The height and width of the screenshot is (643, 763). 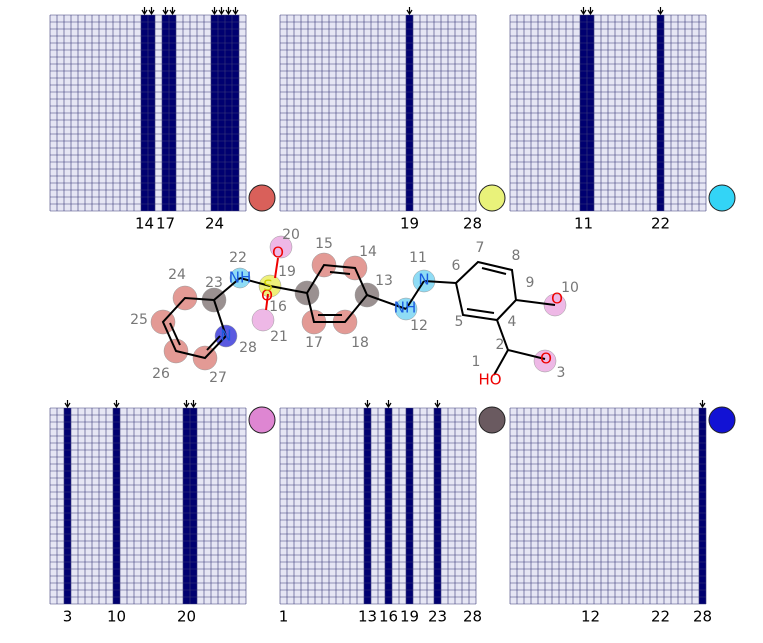 I want to click on heatmap-panel: 14 17 24, so click(x=162, y=120).